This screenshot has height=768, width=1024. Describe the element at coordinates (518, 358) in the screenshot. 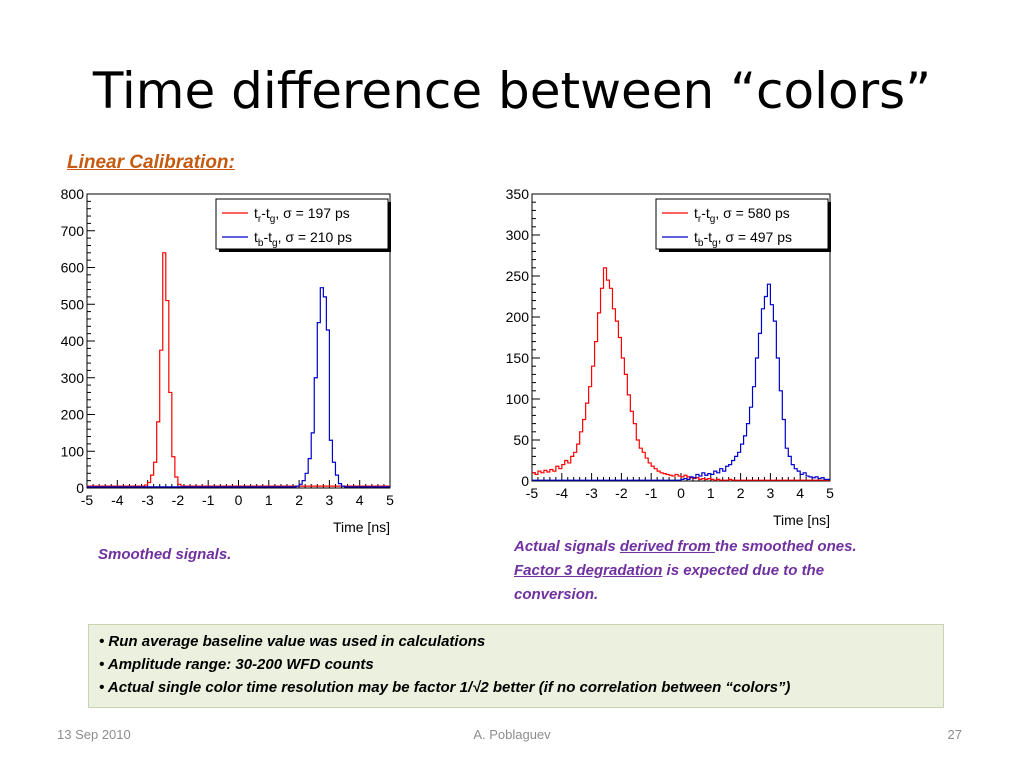

I see `y-tick-label: 150` at that location.